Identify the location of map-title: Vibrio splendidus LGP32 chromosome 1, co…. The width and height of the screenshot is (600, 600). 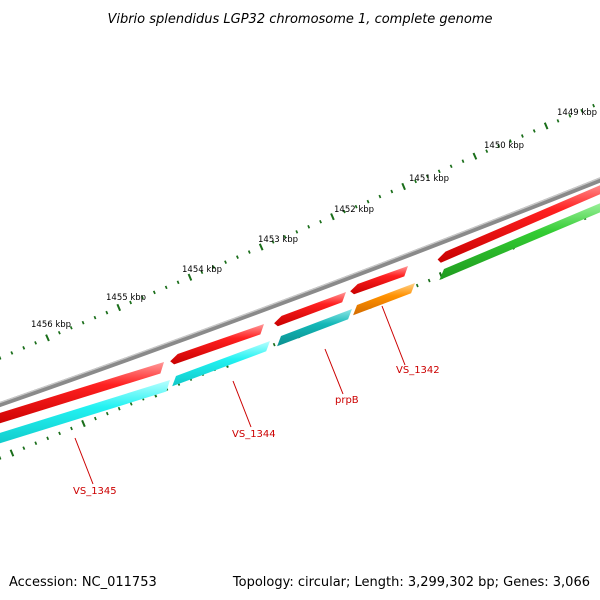
(299, 19).